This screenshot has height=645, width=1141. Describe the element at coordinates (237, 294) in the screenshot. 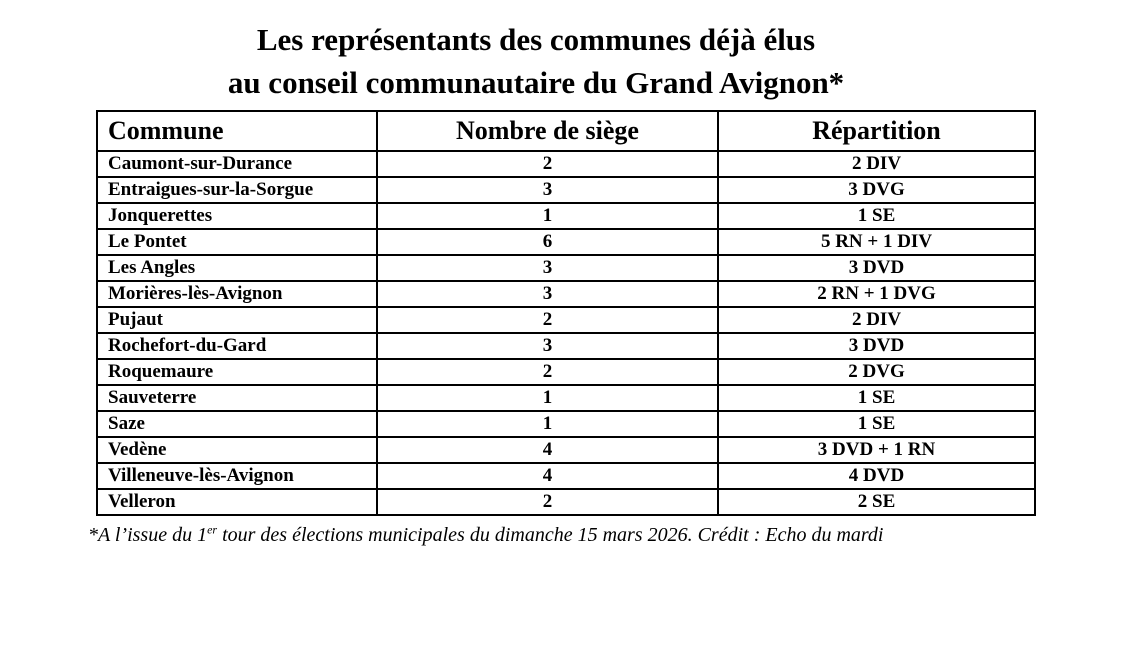

I see `commune-cell: Morières-lès-Avignon` at that location.